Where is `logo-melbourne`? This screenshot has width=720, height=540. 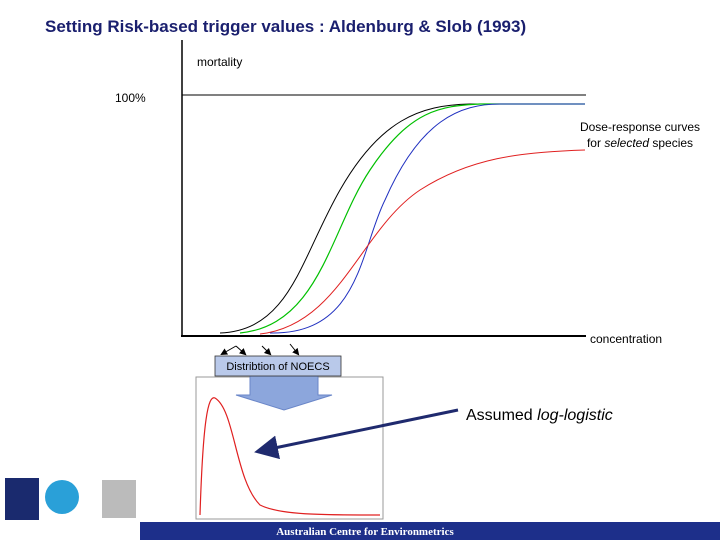
logo-melbourne is located at coordinates (22, 499).